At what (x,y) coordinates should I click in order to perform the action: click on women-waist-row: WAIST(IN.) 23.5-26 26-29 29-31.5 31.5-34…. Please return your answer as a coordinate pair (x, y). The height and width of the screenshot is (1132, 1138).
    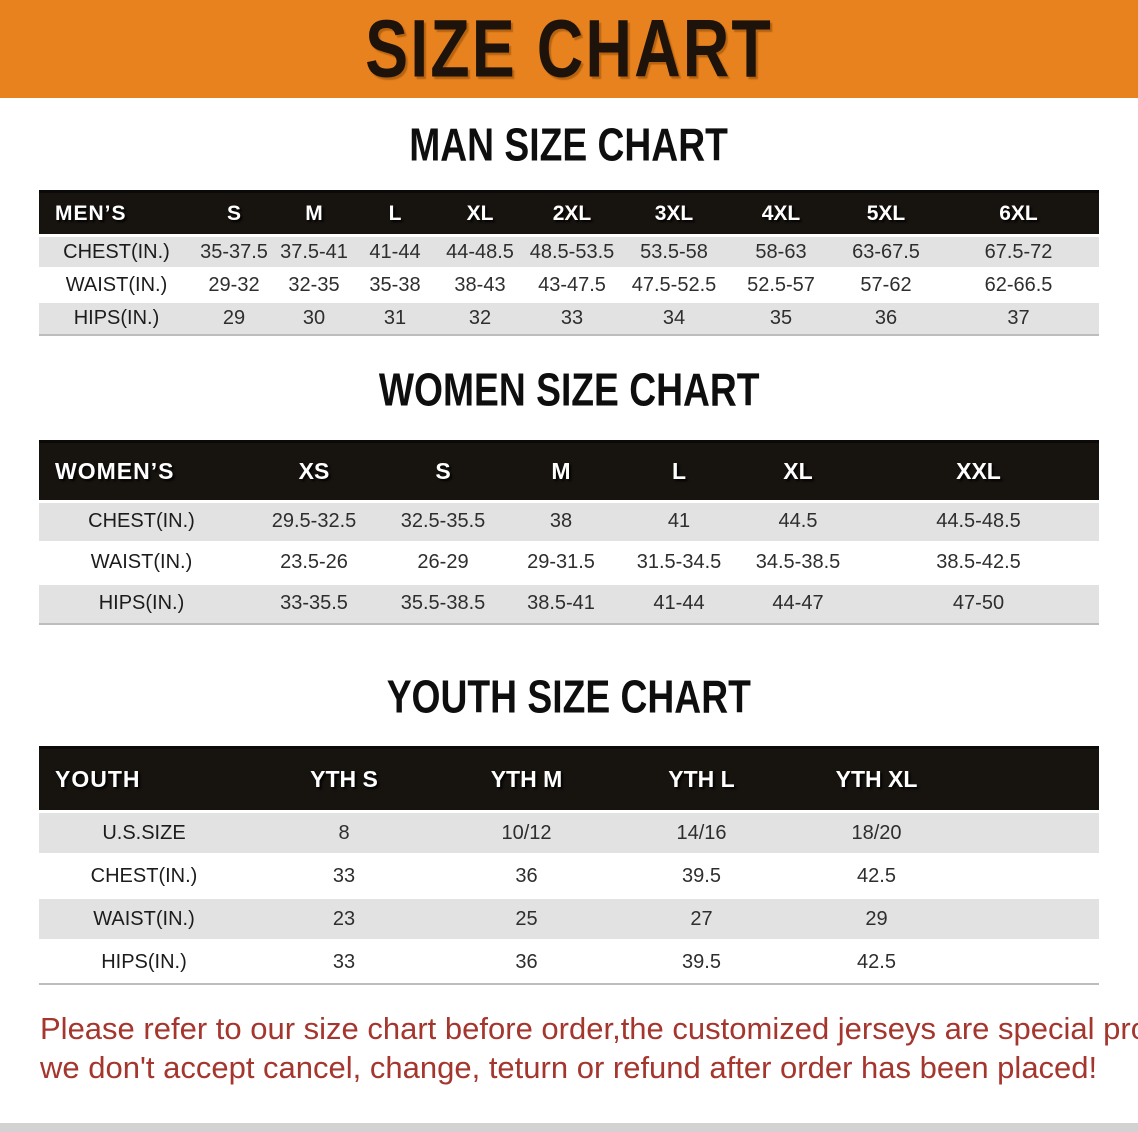
    Looking at the image, I should click on (569, 562).